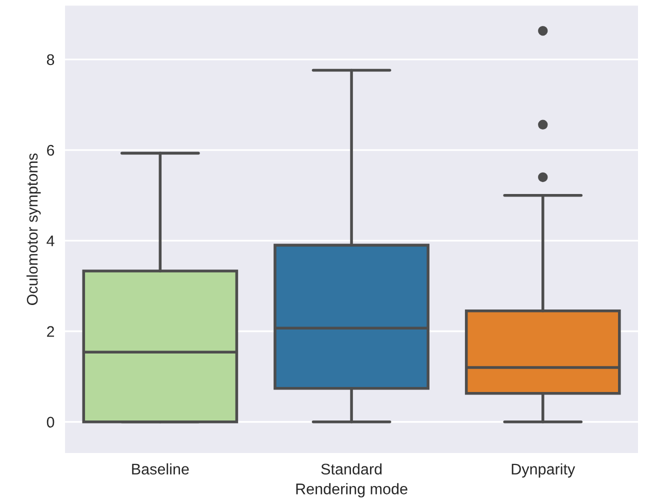  Describe the element at coordinates (160, 469) in the screenshot. I see `x-tick-label: Baseline` at that location.